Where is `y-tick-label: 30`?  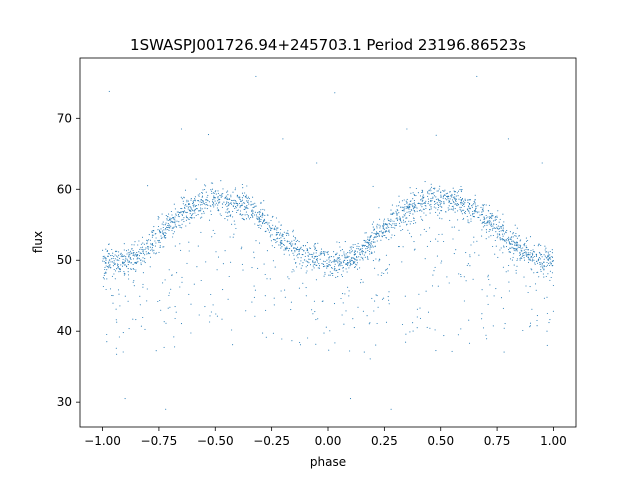
y-tick-label: 30 is located at coordinates (64, 402).